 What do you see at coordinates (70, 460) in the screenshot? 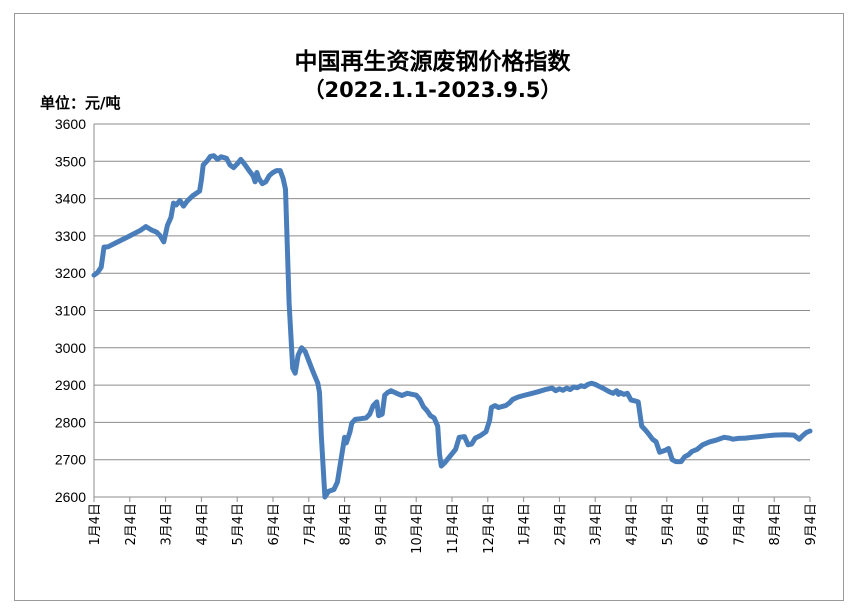
I see `y-tick-label: 2700` at bounding box center [70, 460].